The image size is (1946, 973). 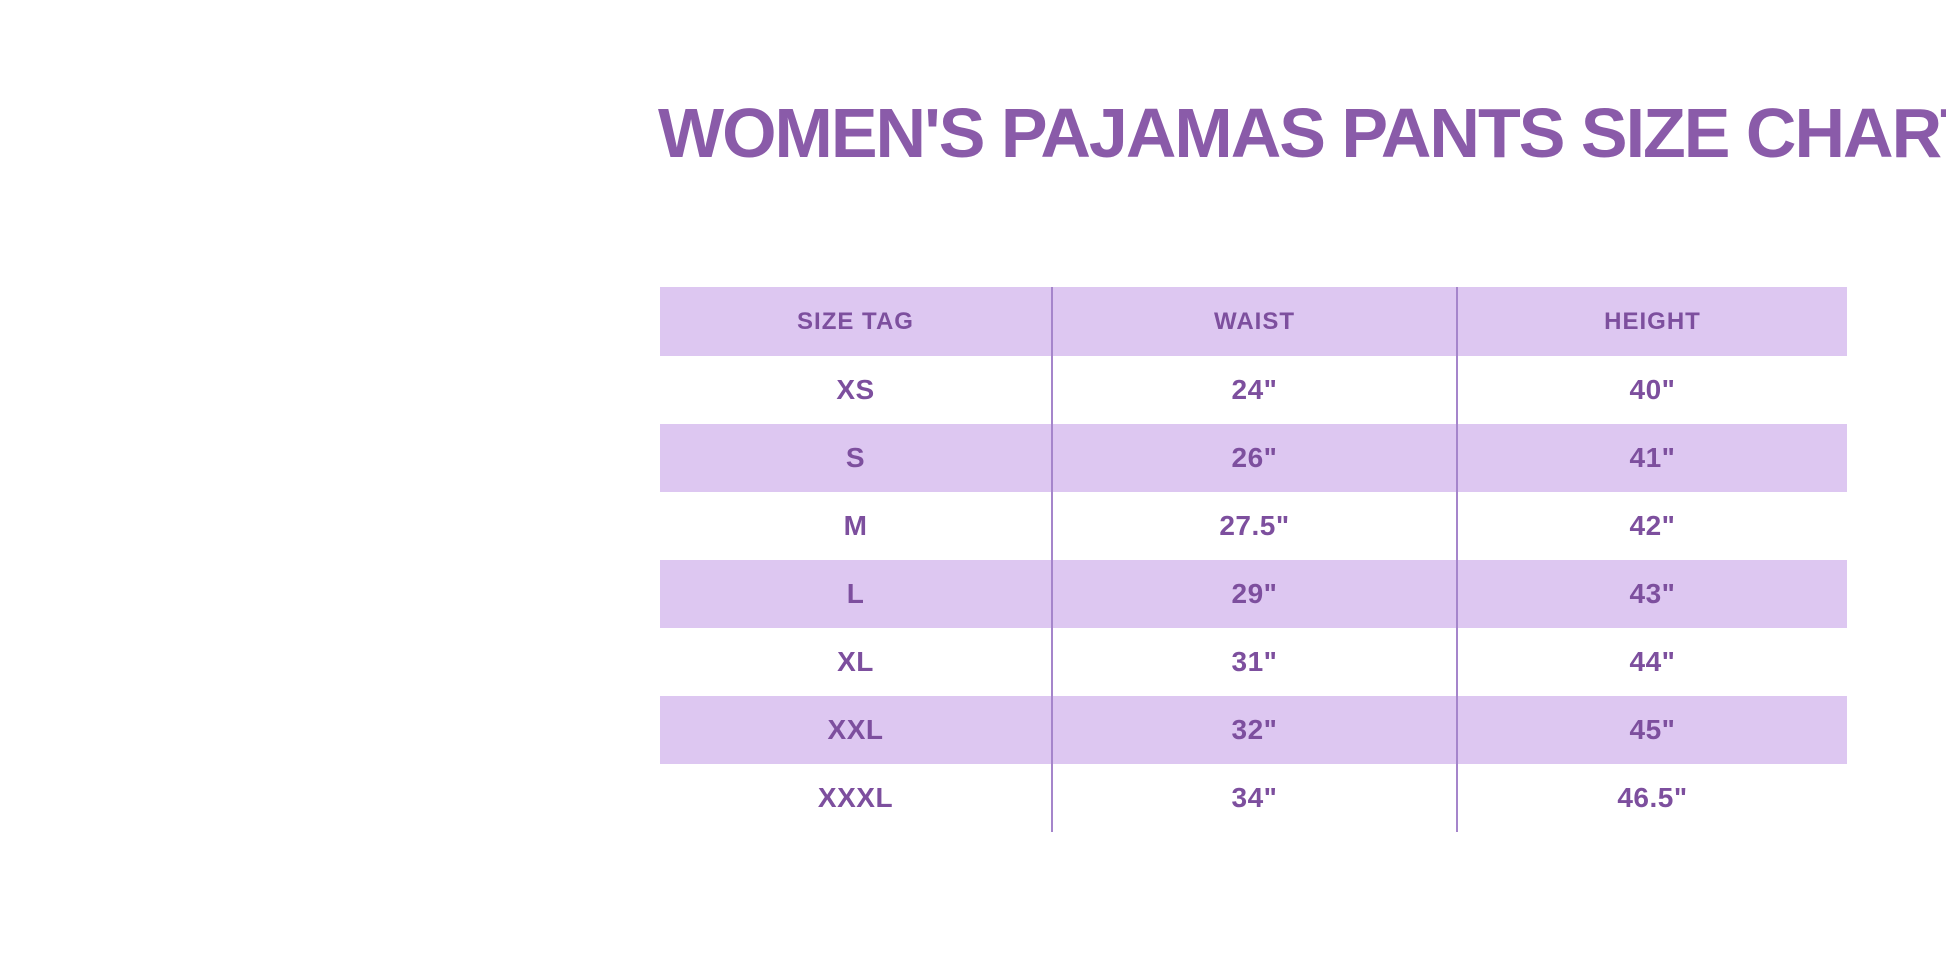 I want to click on height-cell: 44", so click(x=1652, y=661).